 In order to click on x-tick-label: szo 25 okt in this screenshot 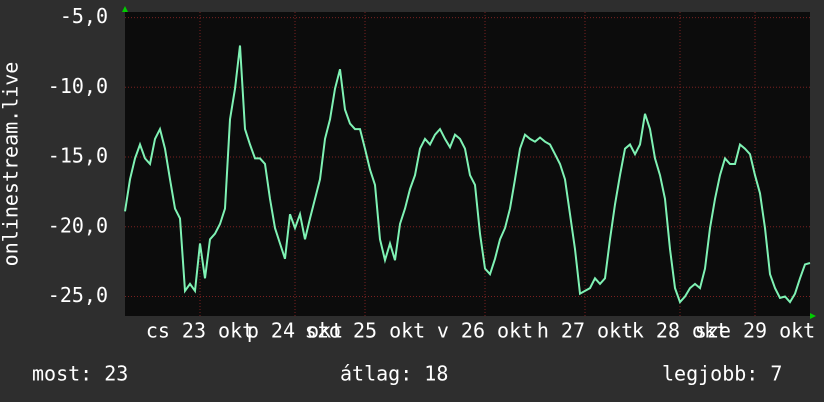, I will do `click(365, 331)`.